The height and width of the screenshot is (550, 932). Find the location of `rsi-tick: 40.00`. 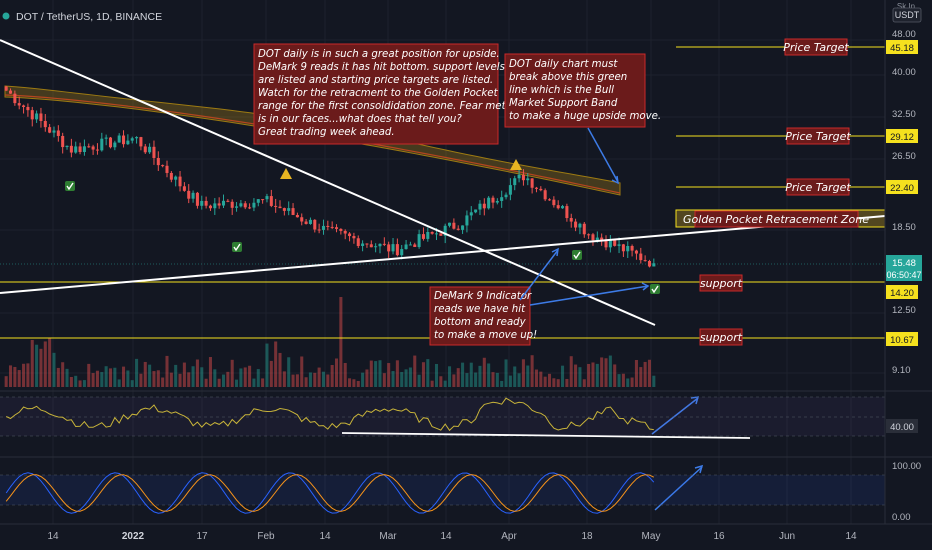

rsi-tick: 40.00 is located at coordinates (902, 427).